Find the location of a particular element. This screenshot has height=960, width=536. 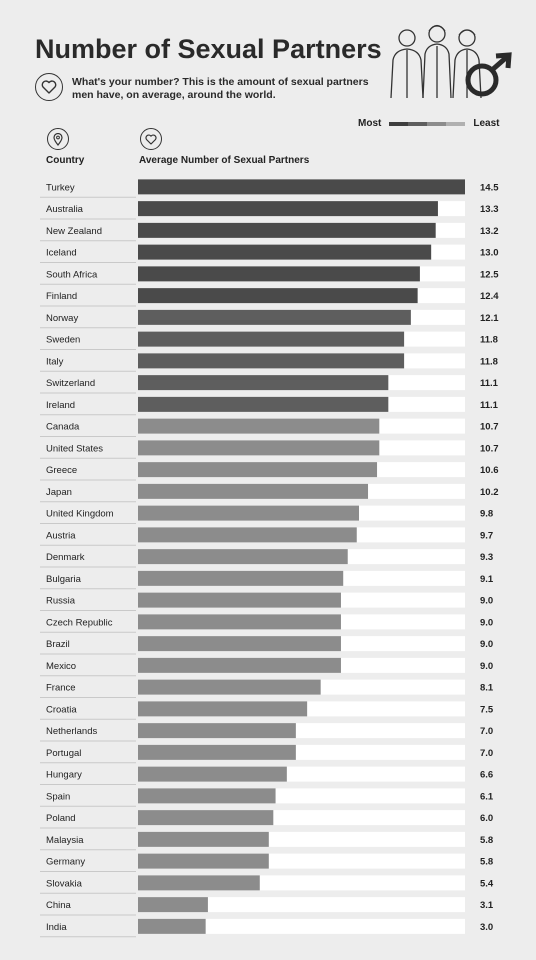

category-label: France is located at coordinates (61, 688).